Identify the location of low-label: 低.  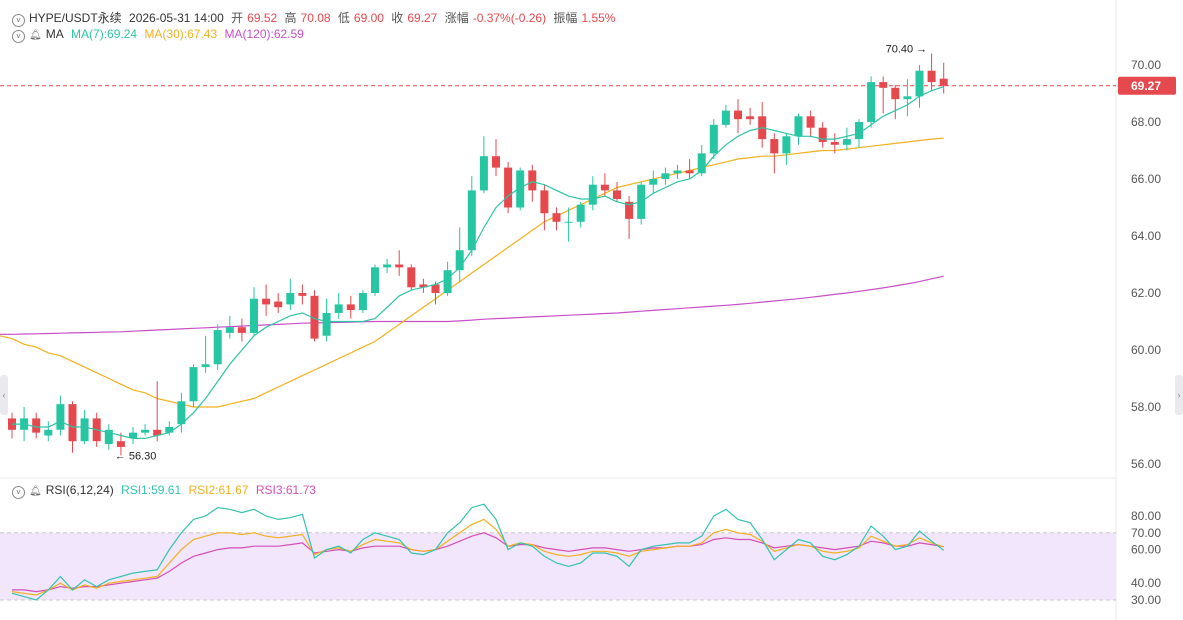
(343, 18).